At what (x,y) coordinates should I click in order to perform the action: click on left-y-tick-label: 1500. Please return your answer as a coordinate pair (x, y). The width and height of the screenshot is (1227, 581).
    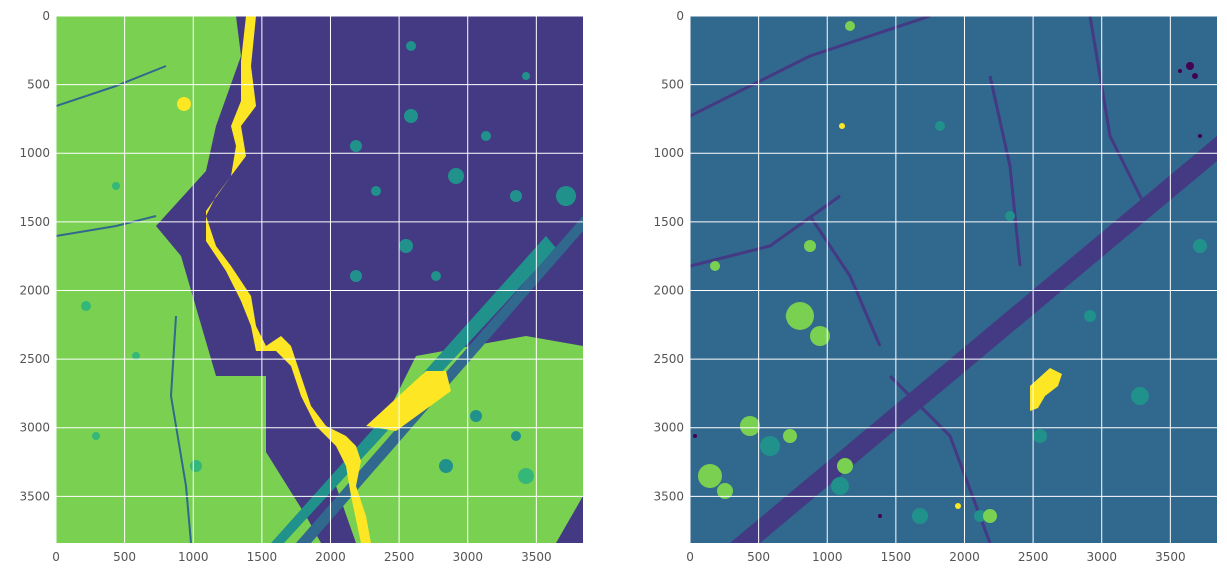
    Looking at the image, I should click on (34, 222).